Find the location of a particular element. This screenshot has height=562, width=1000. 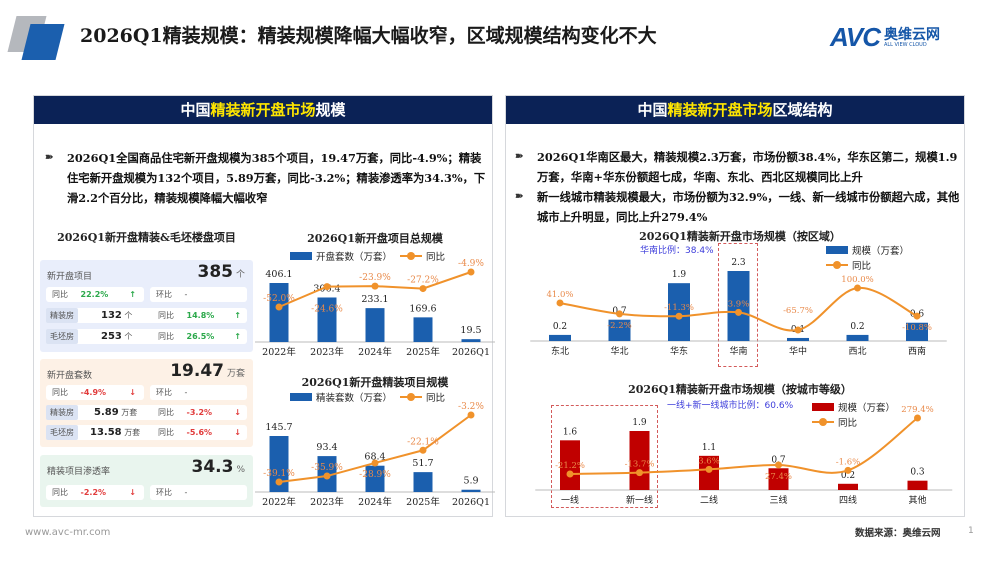

bar-value-label: 5.9 is located at coordinates (470, 481).